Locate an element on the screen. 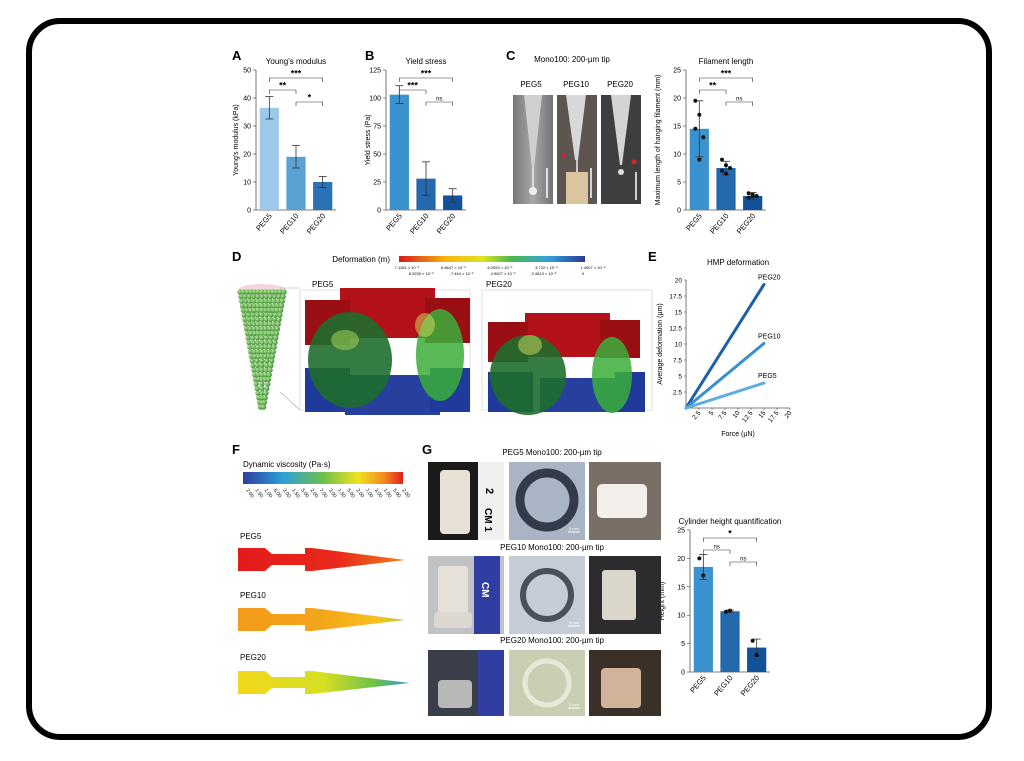  colorbar-tick-label: 4.9627 × 10⁻⁵ is located at coordinates (503, 273).